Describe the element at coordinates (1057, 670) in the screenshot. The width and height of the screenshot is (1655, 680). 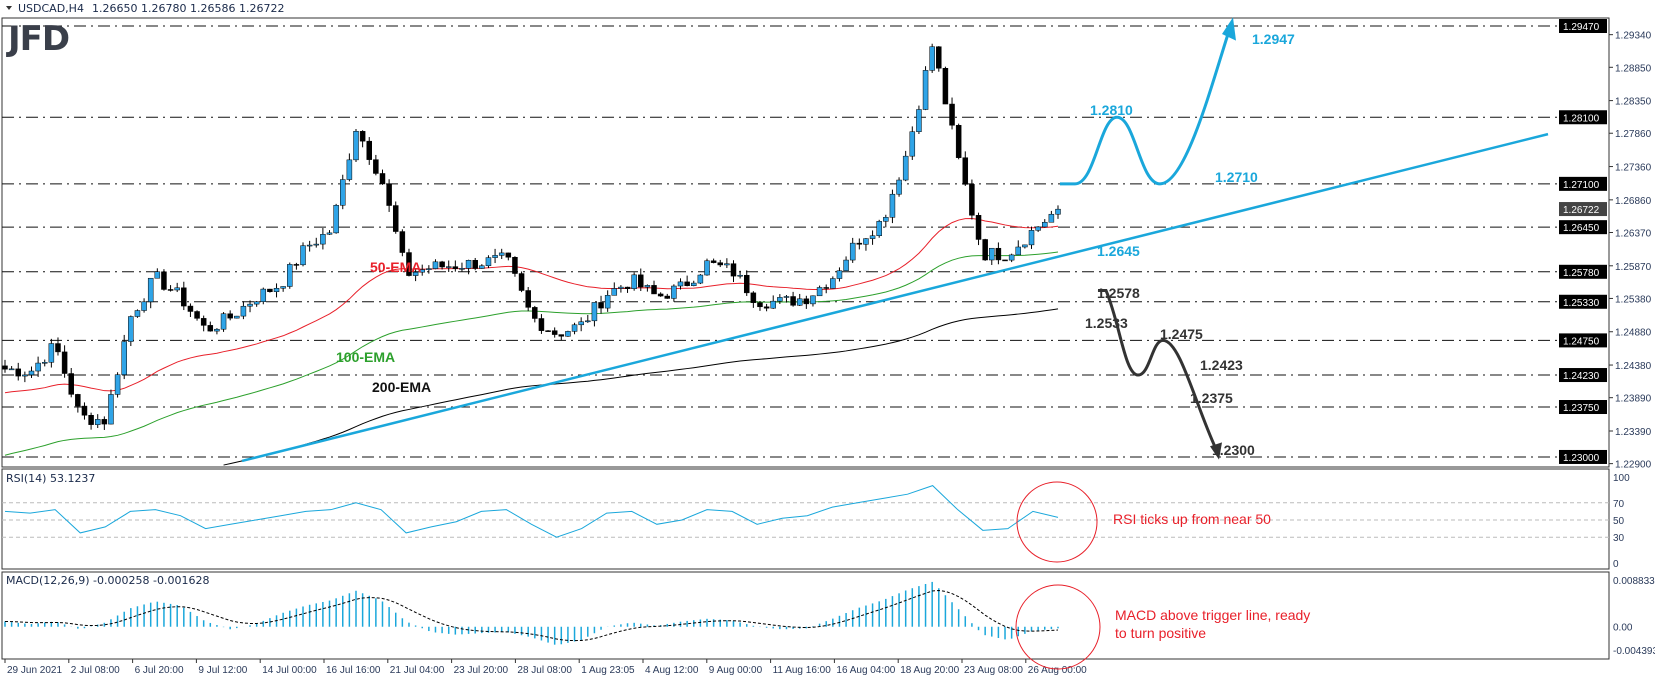
I see `x-tick-label: 26 Aug 00:00` at that location.